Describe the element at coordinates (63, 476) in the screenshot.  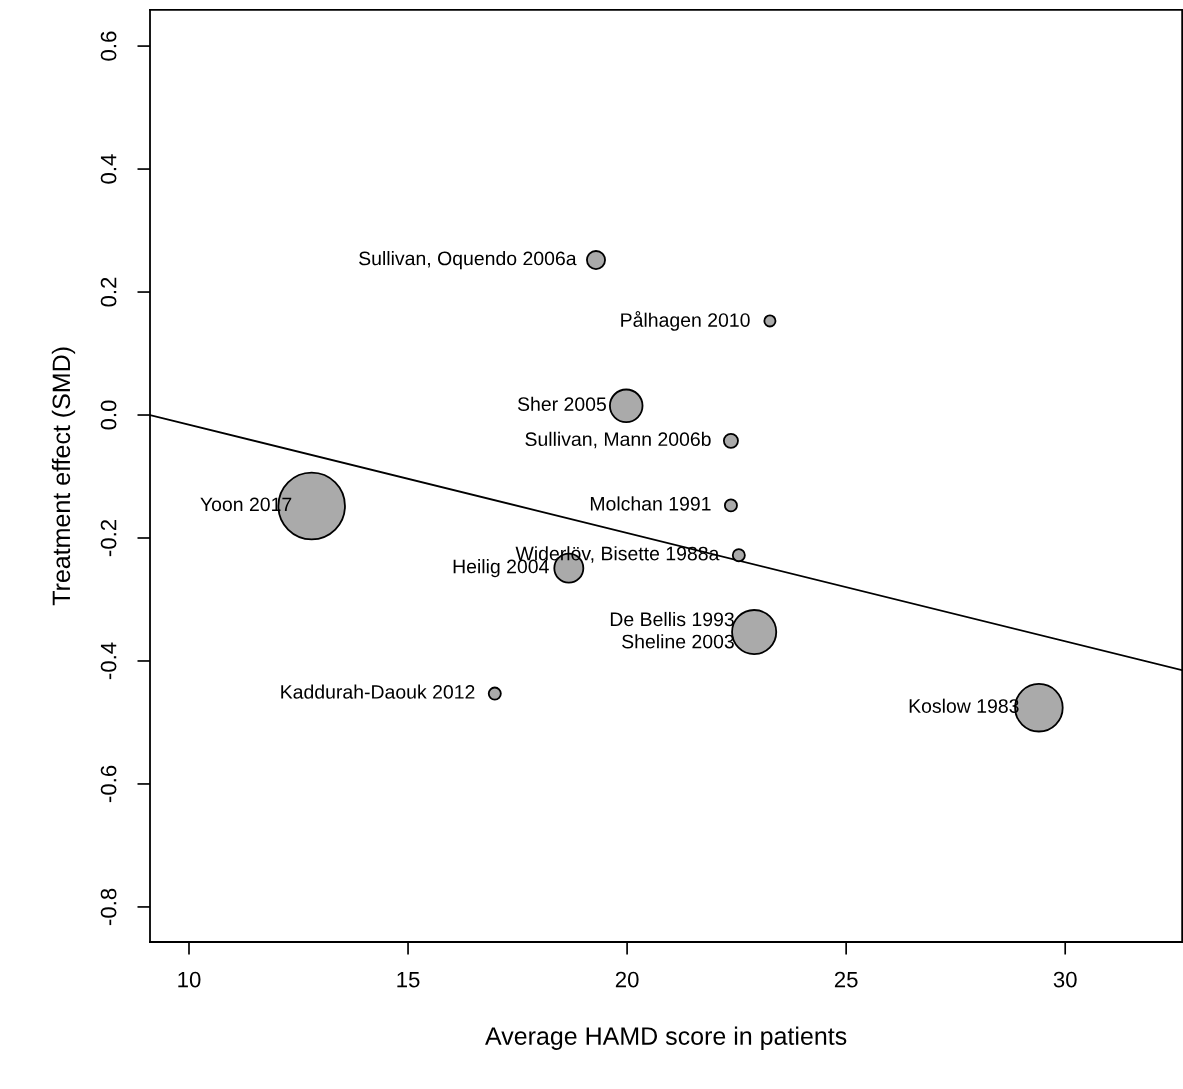
I see `y-axis-title: Treatment effect (SMD)` at that location.